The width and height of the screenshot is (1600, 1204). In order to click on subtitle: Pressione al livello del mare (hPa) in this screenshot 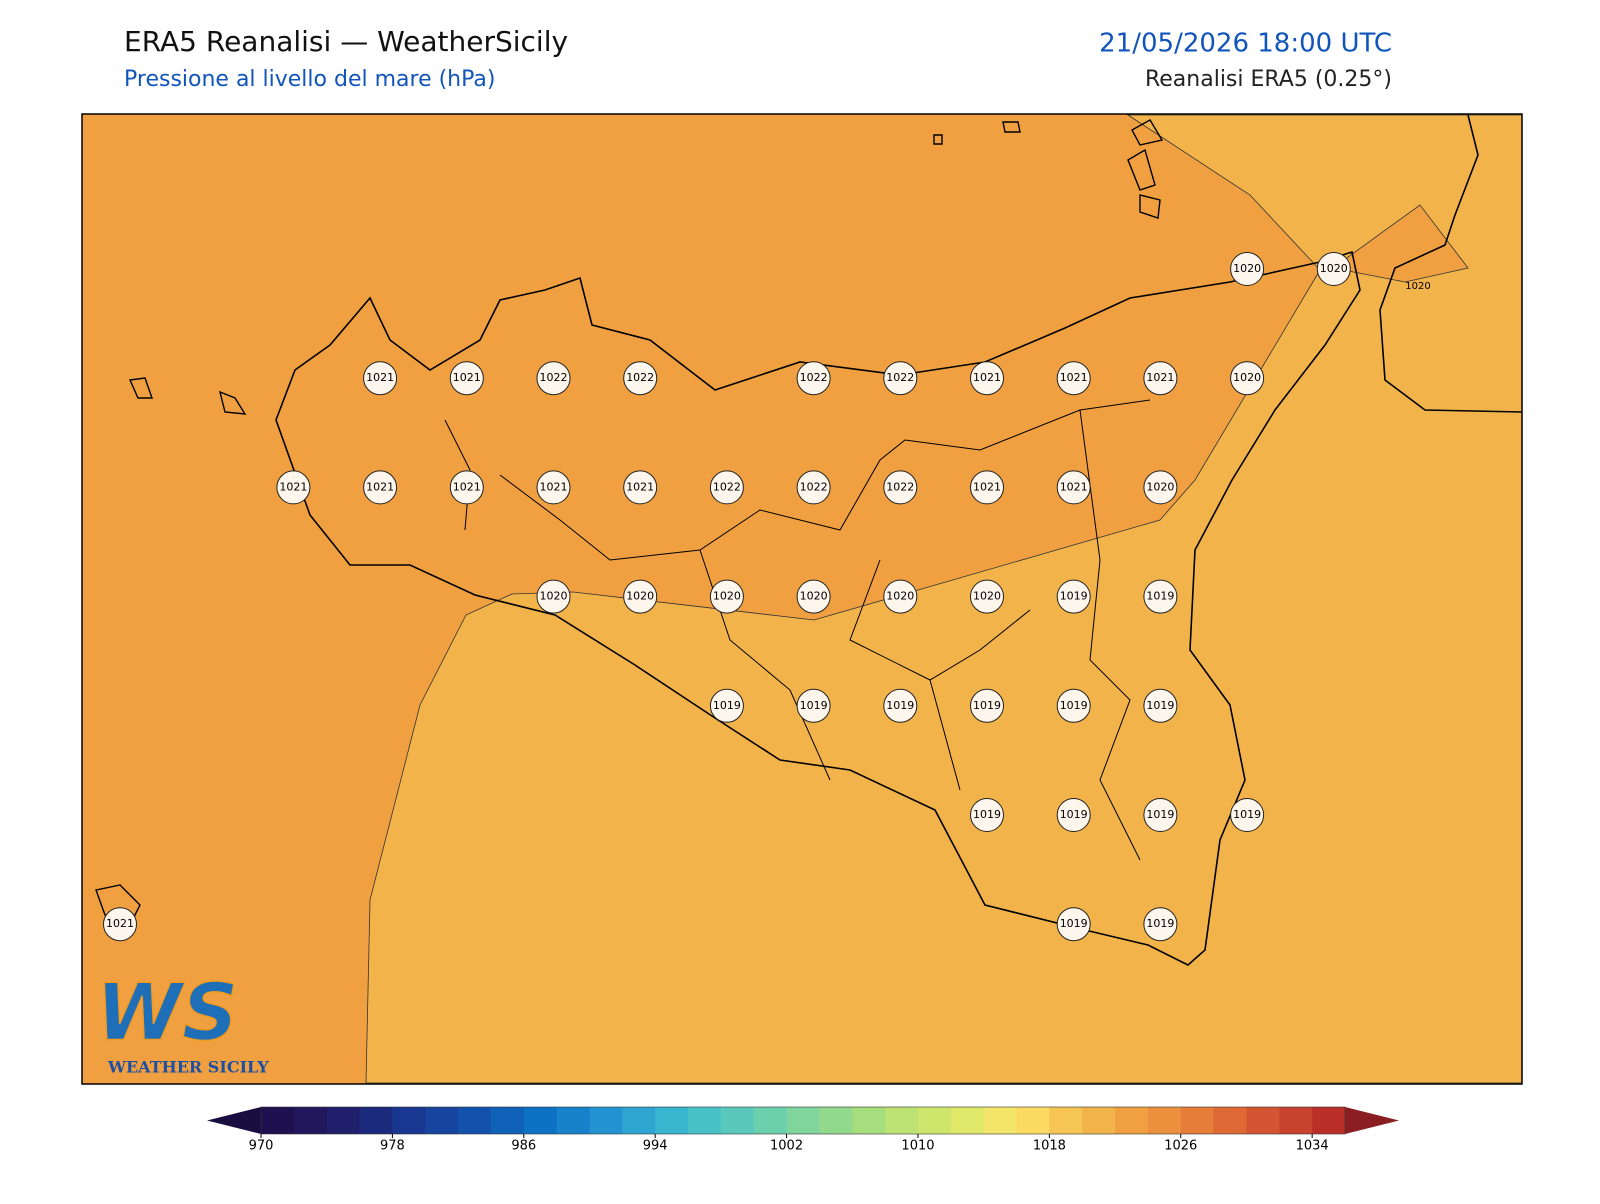, I will do `click(309, 79)`.